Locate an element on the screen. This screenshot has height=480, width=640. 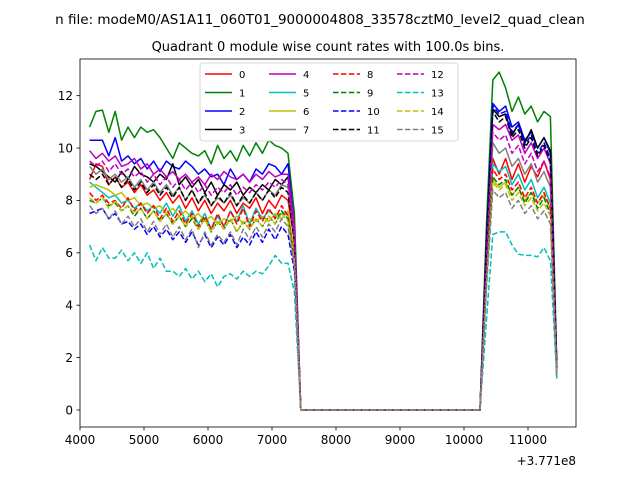
x-tick-label: 11000 is located at coordinates (528, 440).